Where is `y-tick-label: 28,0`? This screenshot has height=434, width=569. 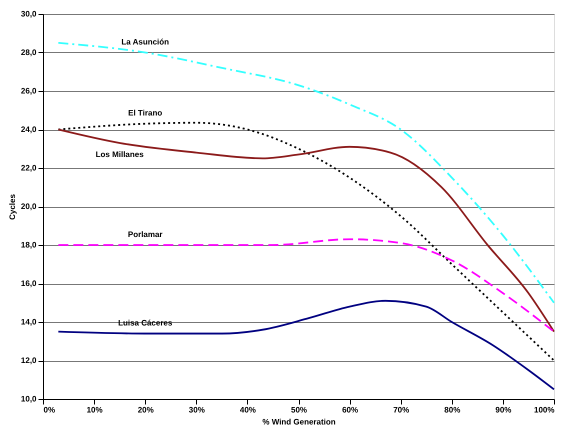
y-tick-label: 28,0 is located at coordinates (29, 52).